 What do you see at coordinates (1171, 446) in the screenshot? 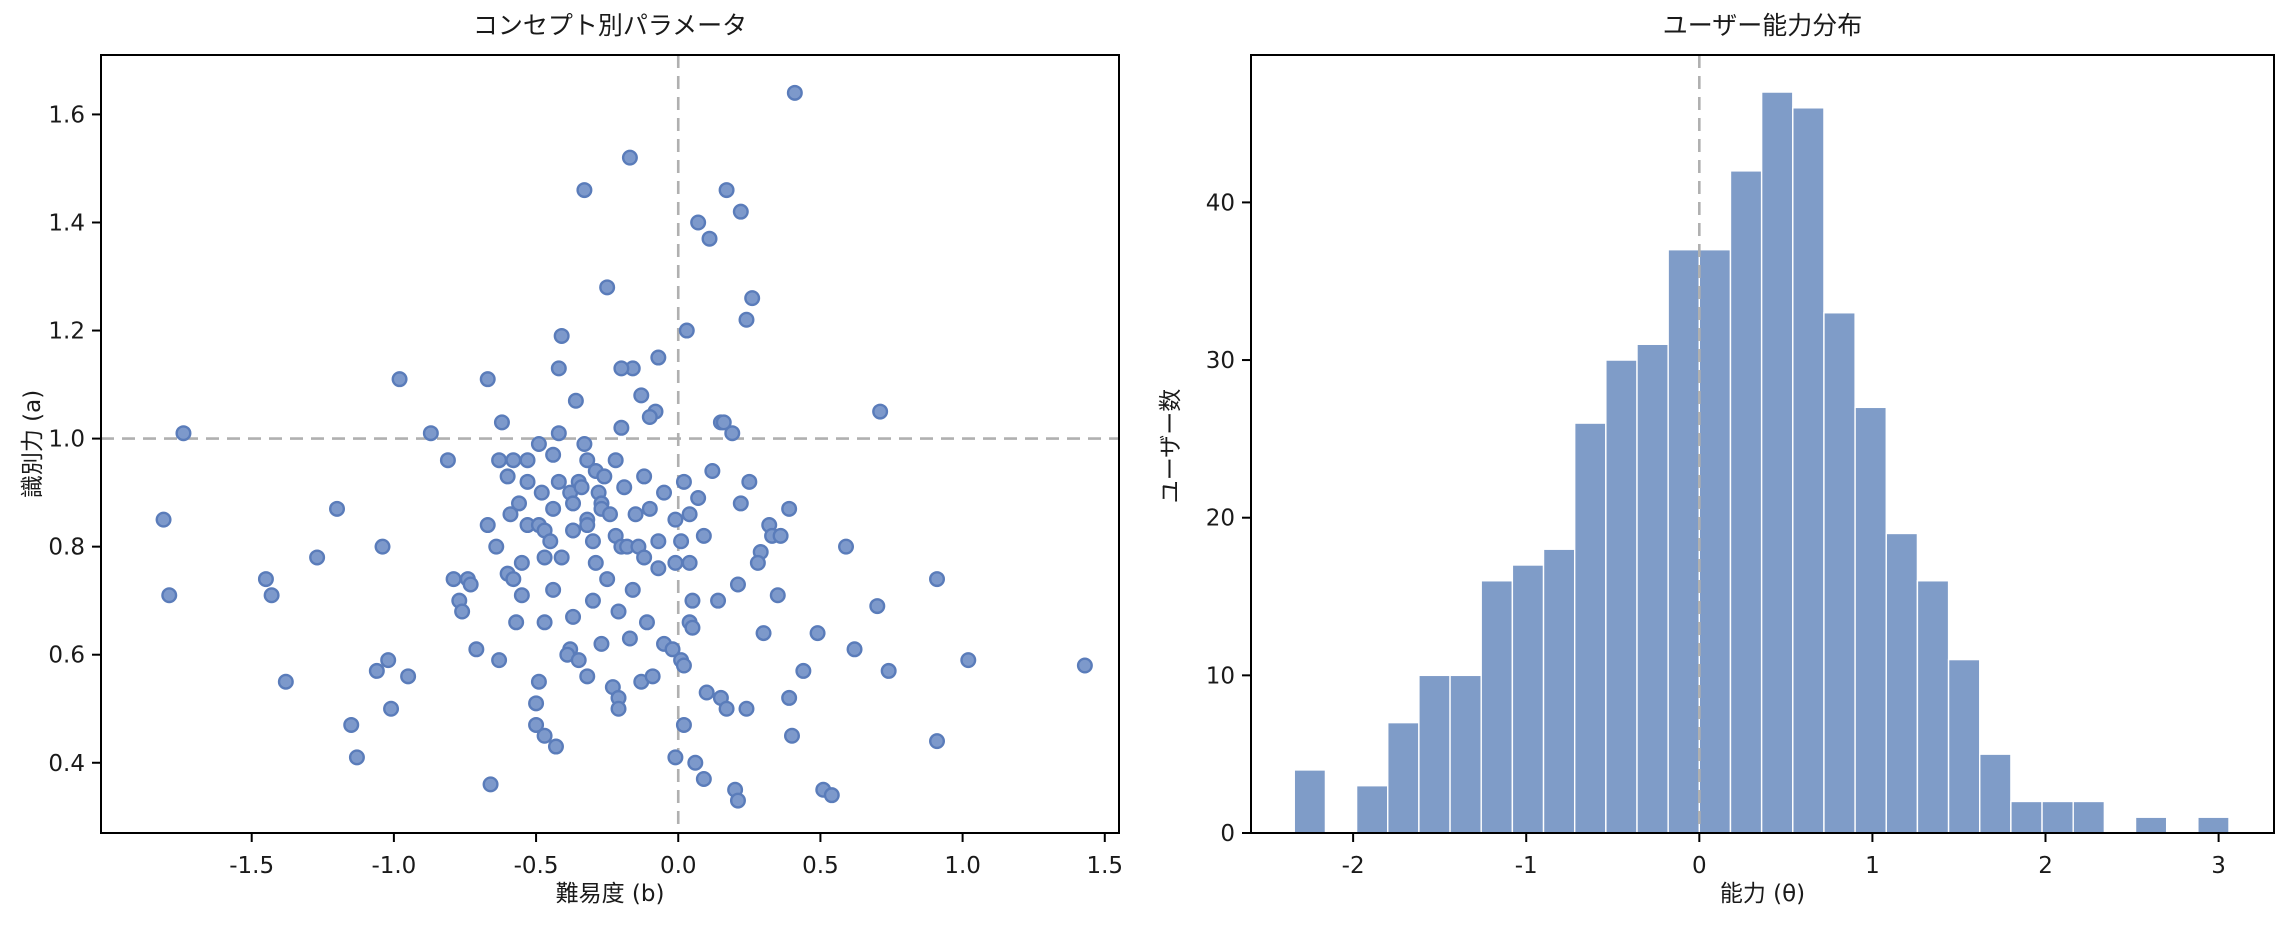
I see `histogram-y-axis-label: ユーザー数` at bounding box center [1171, 446].